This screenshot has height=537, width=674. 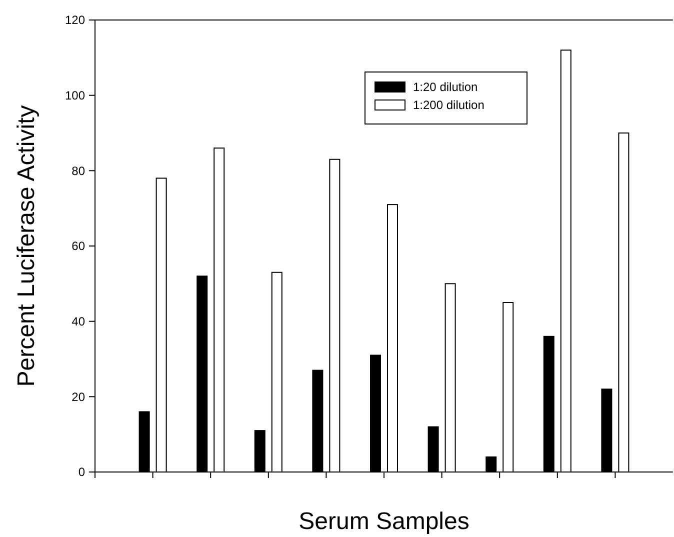 What do you see at coordinates (448, 105) in the screenshot?
I see `legend-label: 1:200 dilution` at bounding box center [448, 105].